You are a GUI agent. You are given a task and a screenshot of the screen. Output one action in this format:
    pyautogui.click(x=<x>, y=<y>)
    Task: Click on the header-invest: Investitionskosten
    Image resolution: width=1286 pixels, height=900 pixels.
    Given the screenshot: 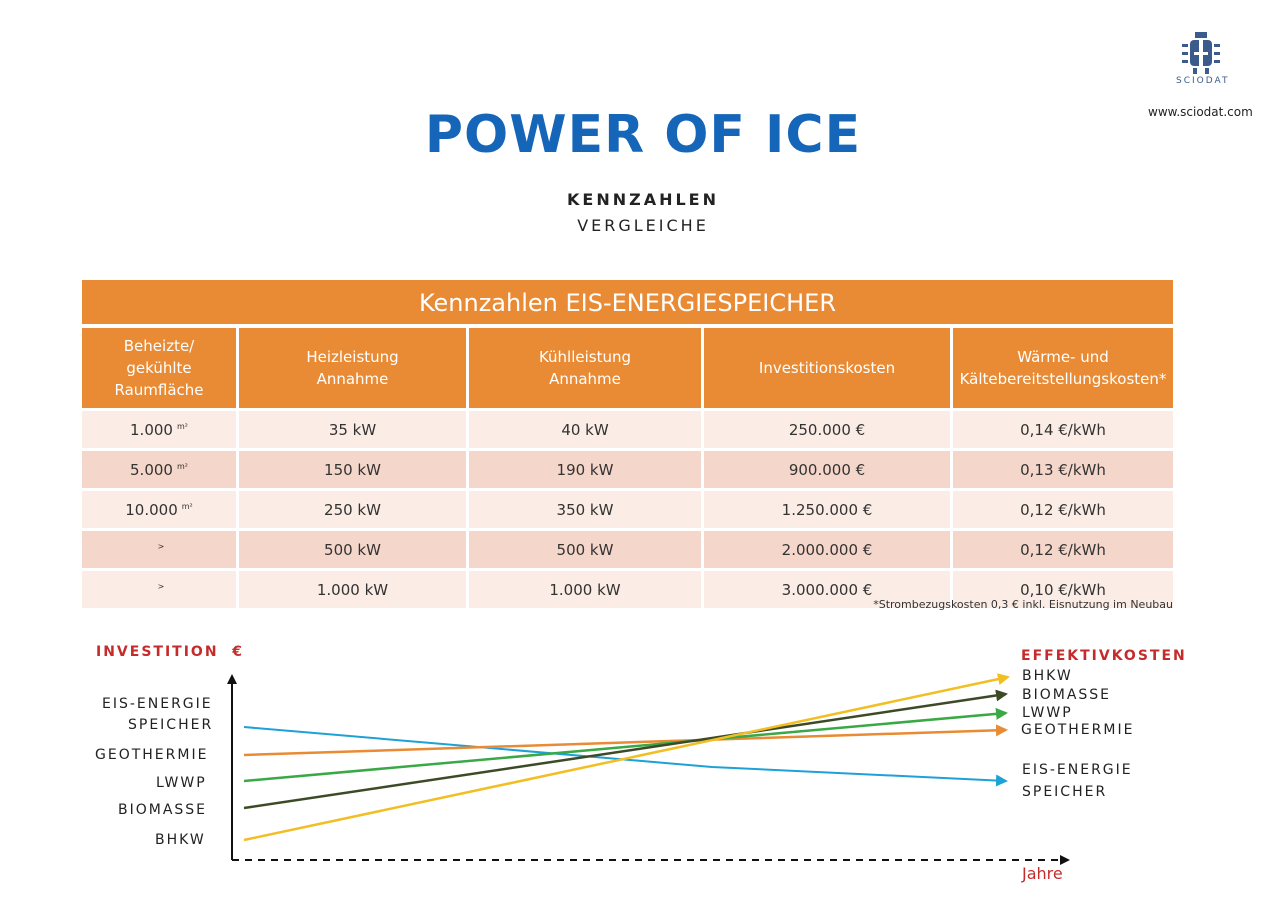 What is the action you would take?
    pyautogui.click(x=826, y=369)
    